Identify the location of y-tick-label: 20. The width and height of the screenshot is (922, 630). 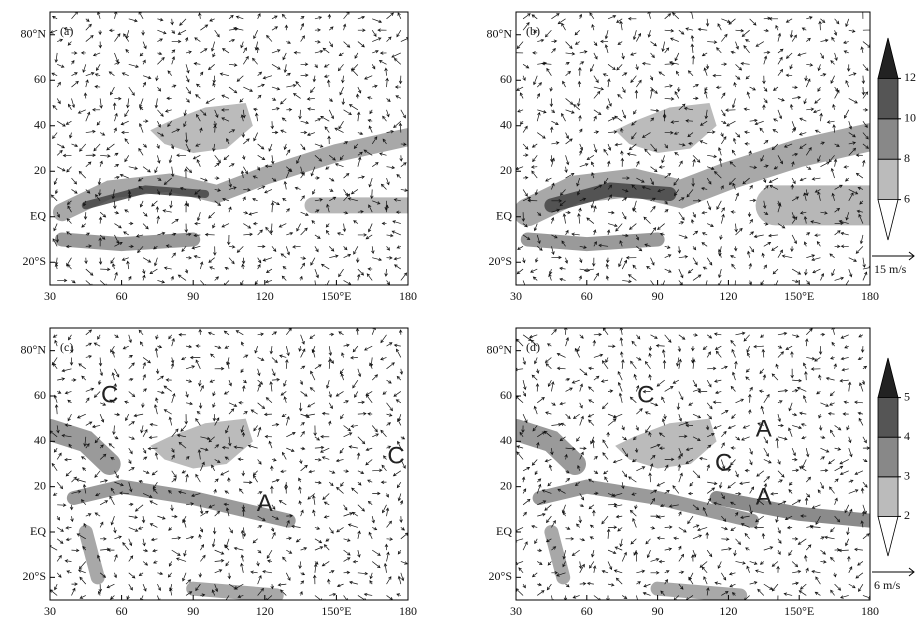
(506, 485).